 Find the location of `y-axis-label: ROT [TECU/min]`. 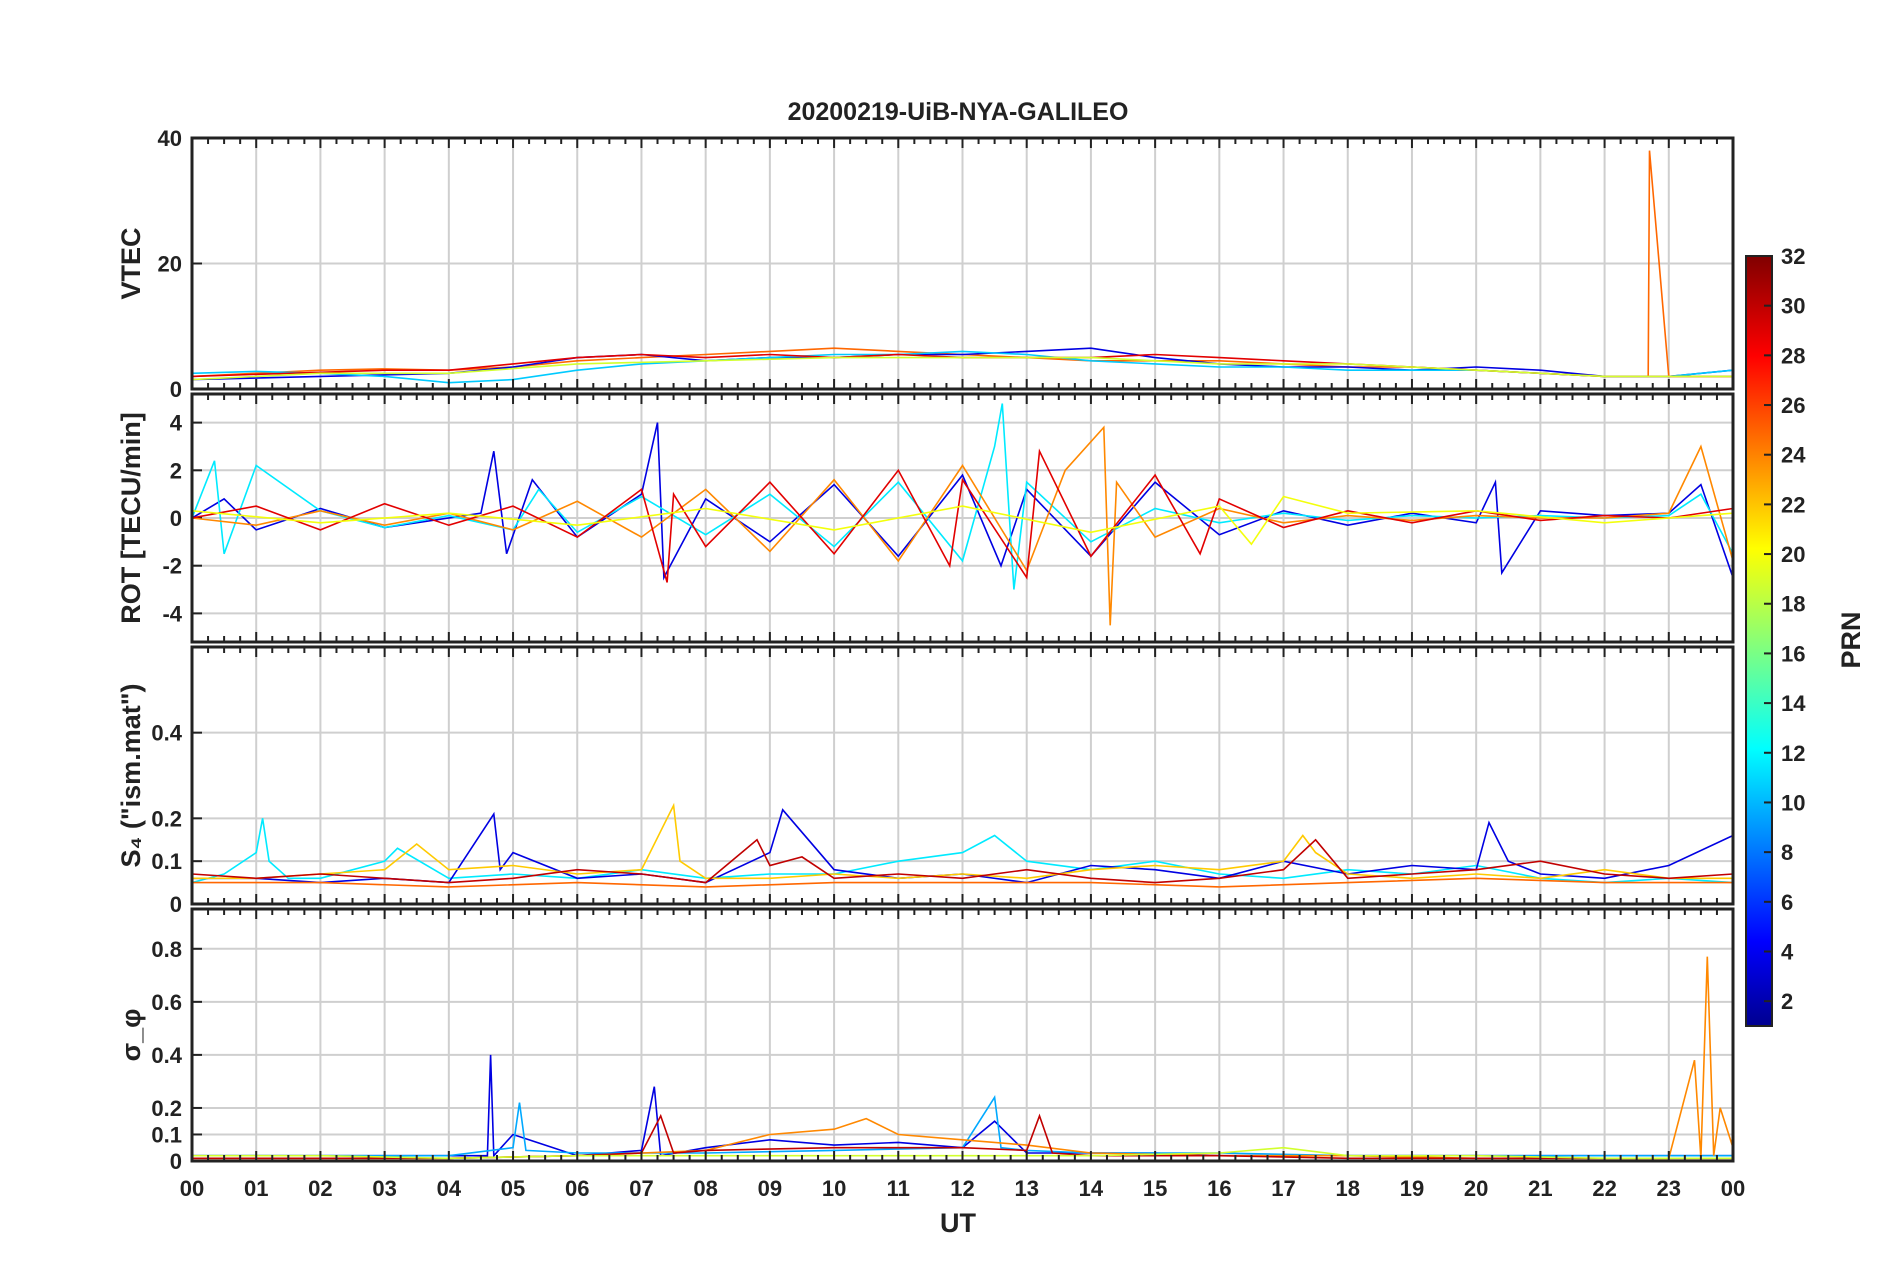

y-axis-label: ROT [TECU/min] is located at coordinates (131, 517).